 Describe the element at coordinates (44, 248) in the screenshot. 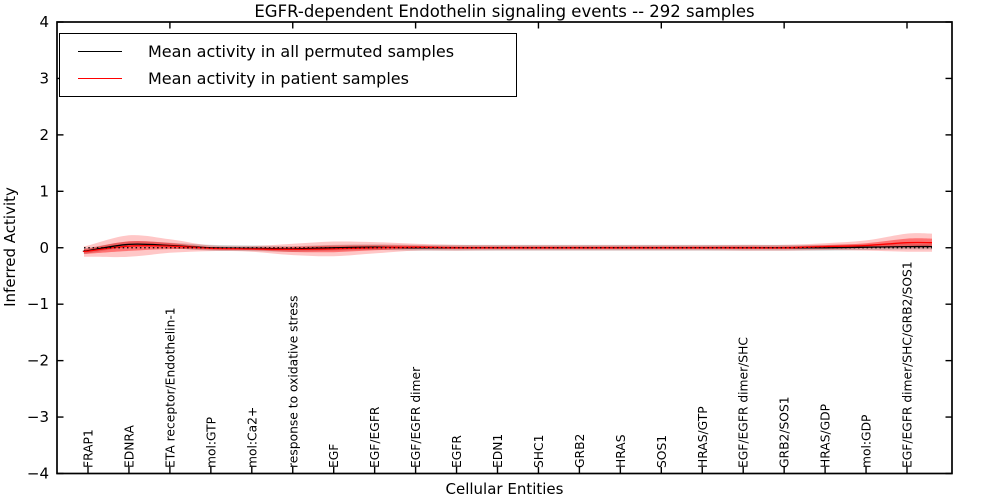

I see `y-tick-label: 0` at that location.